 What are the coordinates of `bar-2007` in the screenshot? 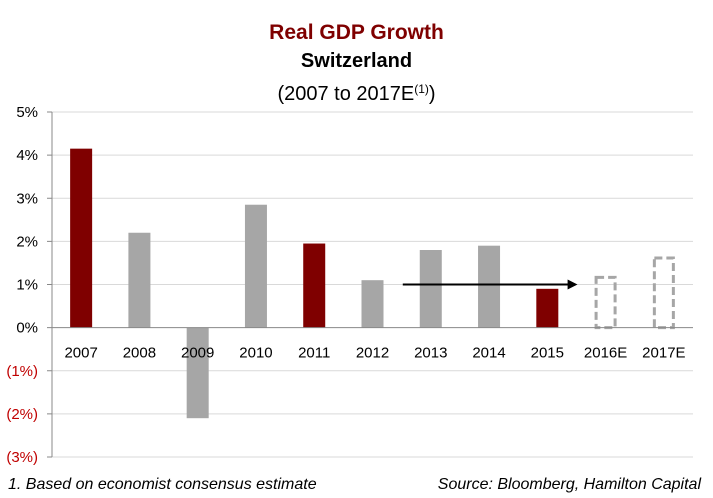 It's located at (81, 238).